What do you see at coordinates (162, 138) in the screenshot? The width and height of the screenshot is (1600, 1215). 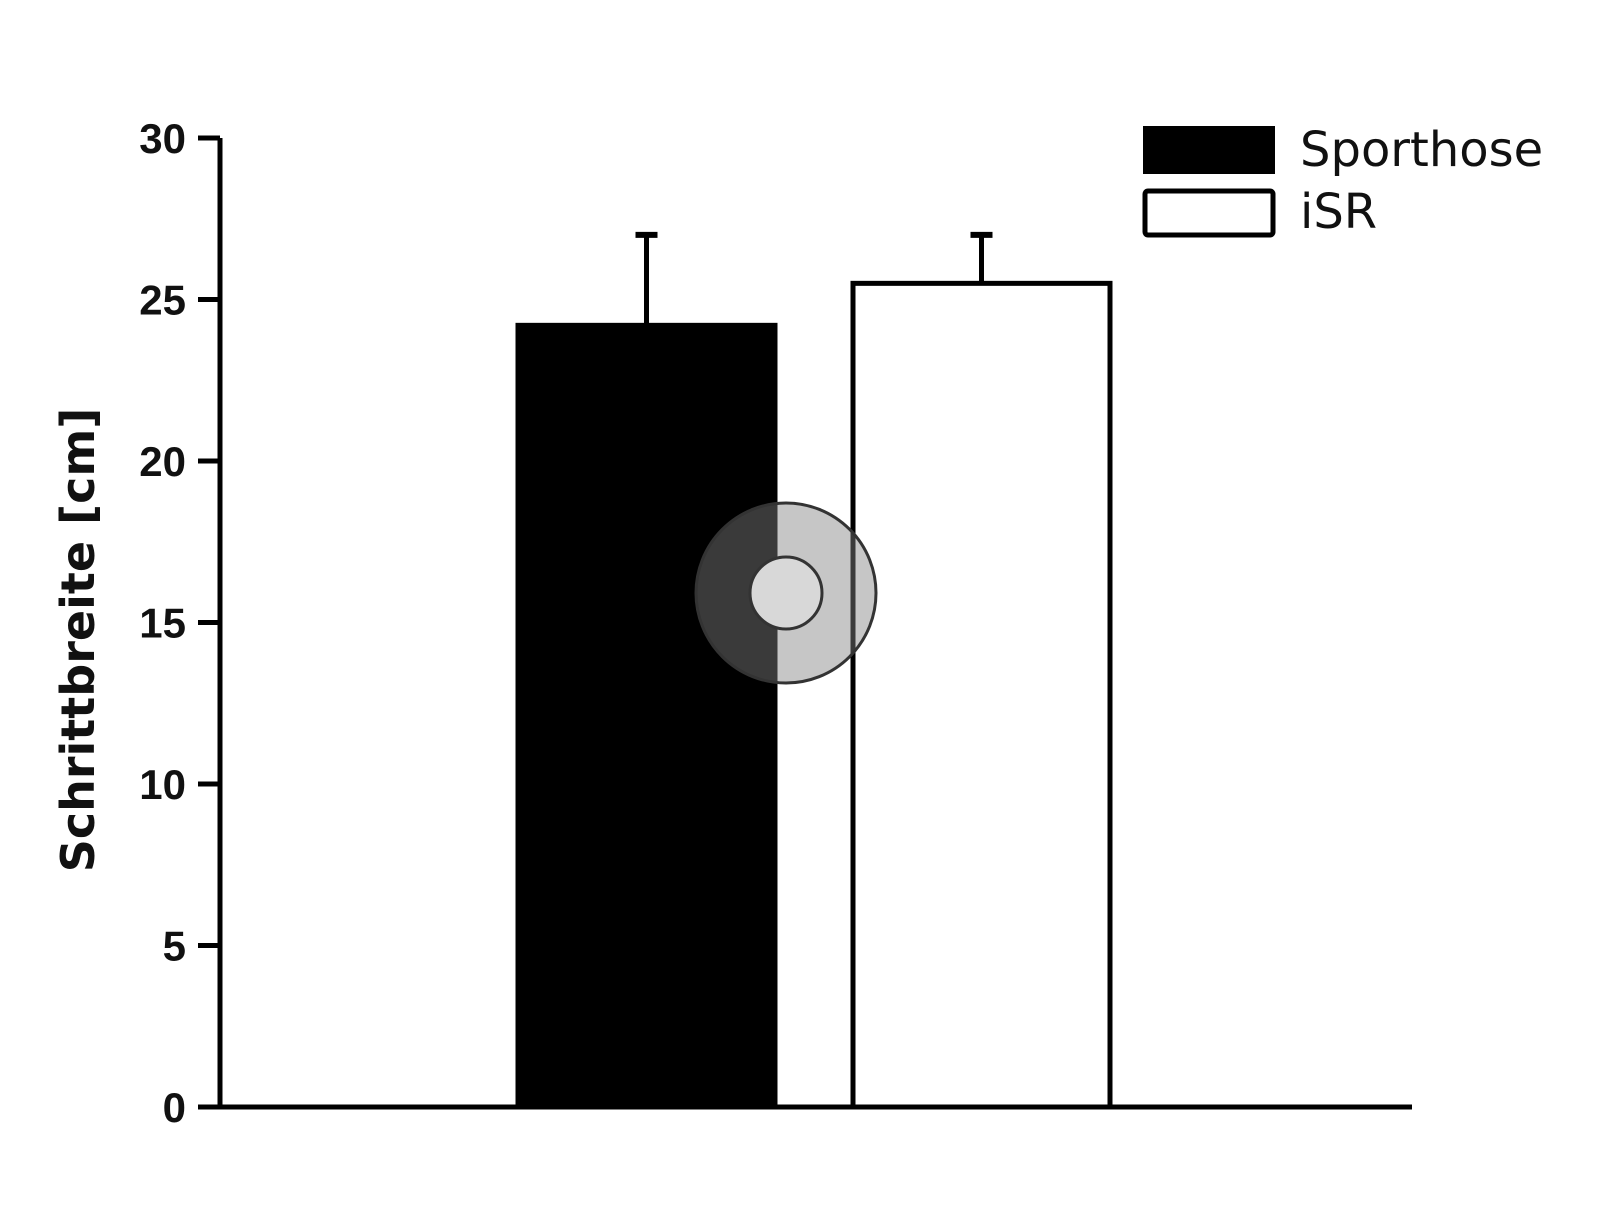 I see `y-tick-label: 30` at bounding box center [162, 138].